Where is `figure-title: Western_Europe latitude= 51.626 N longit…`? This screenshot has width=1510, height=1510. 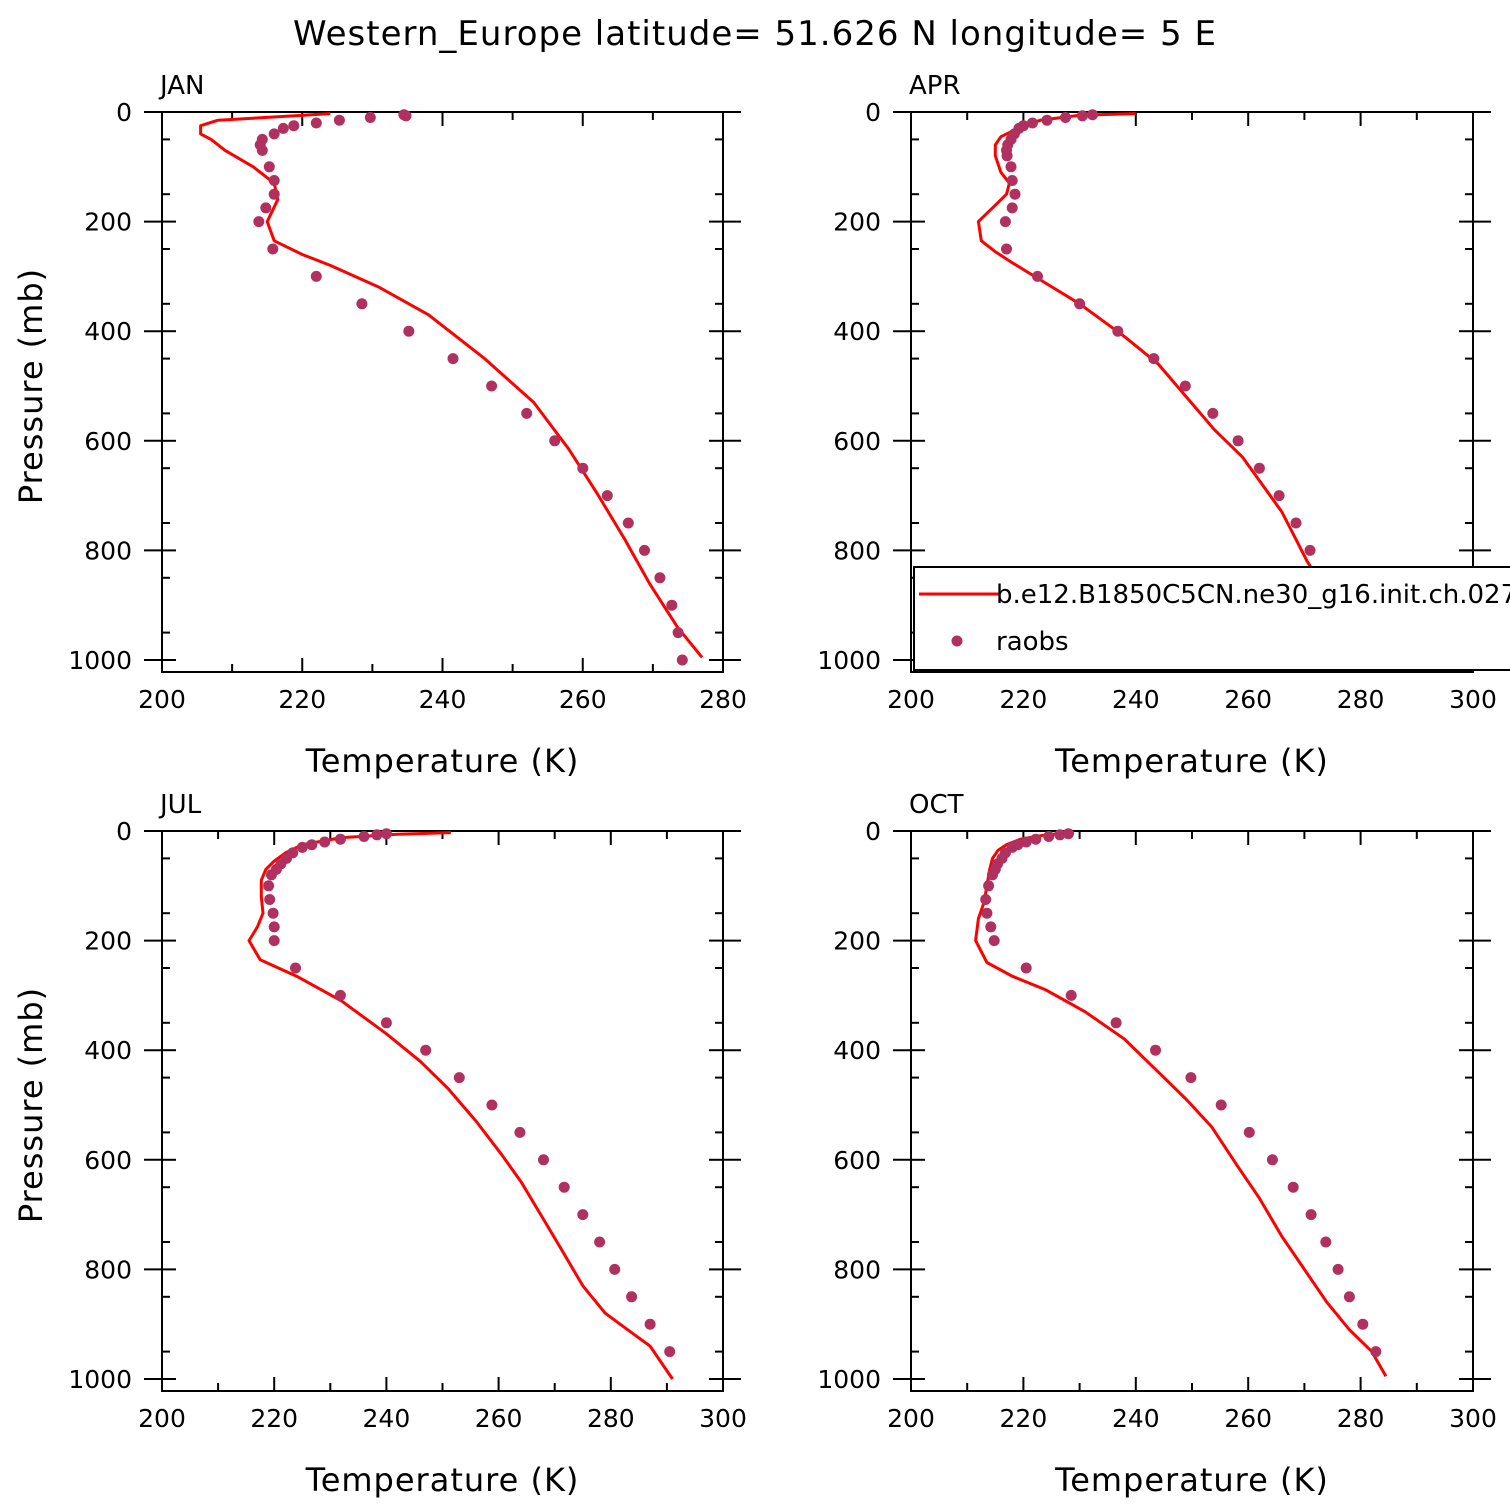 figure-title: Western_Europe latitude= 51.626 N longit… is located at coordinates (755, 34).